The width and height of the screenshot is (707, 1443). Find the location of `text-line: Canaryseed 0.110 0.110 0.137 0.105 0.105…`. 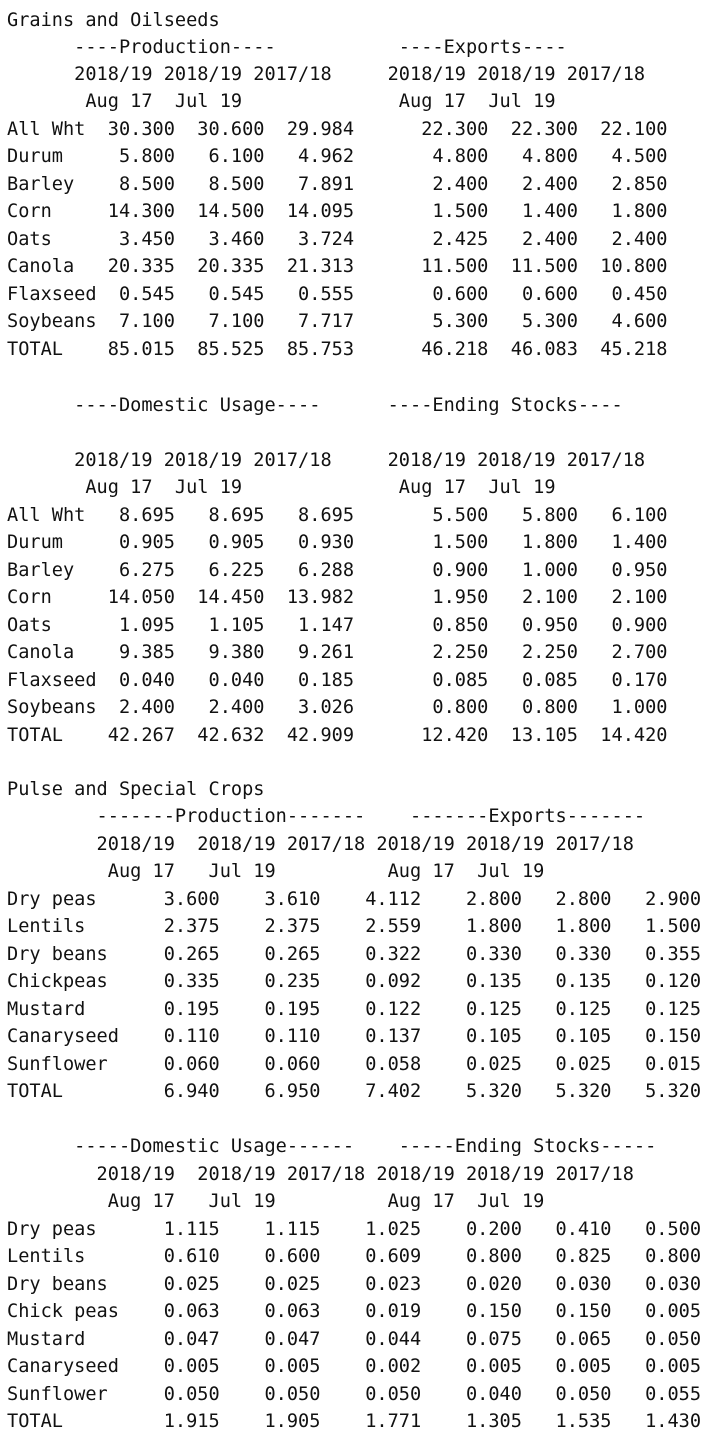

text-line: Canaryseed 0.110 0.110 0.137 0.105 0.105… is located at coordinates (354, 1036).